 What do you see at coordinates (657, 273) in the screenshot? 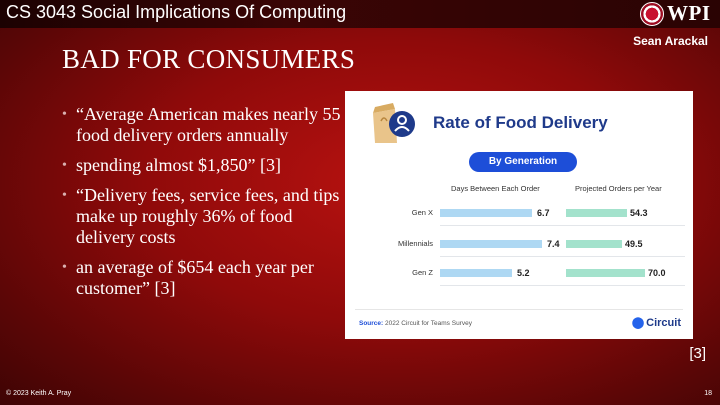
I see `projected-value-label: 70.0` at bounding box center [657, 273].